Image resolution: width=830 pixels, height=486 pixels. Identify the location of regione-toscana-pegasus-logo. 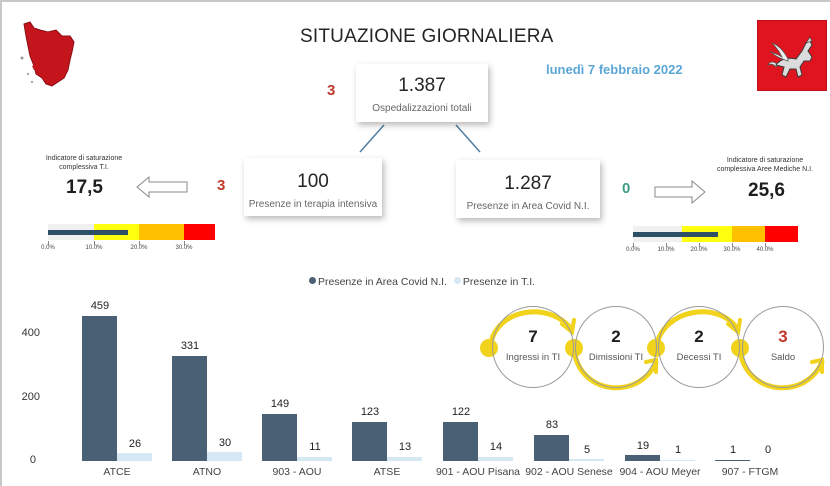
(792, 55).